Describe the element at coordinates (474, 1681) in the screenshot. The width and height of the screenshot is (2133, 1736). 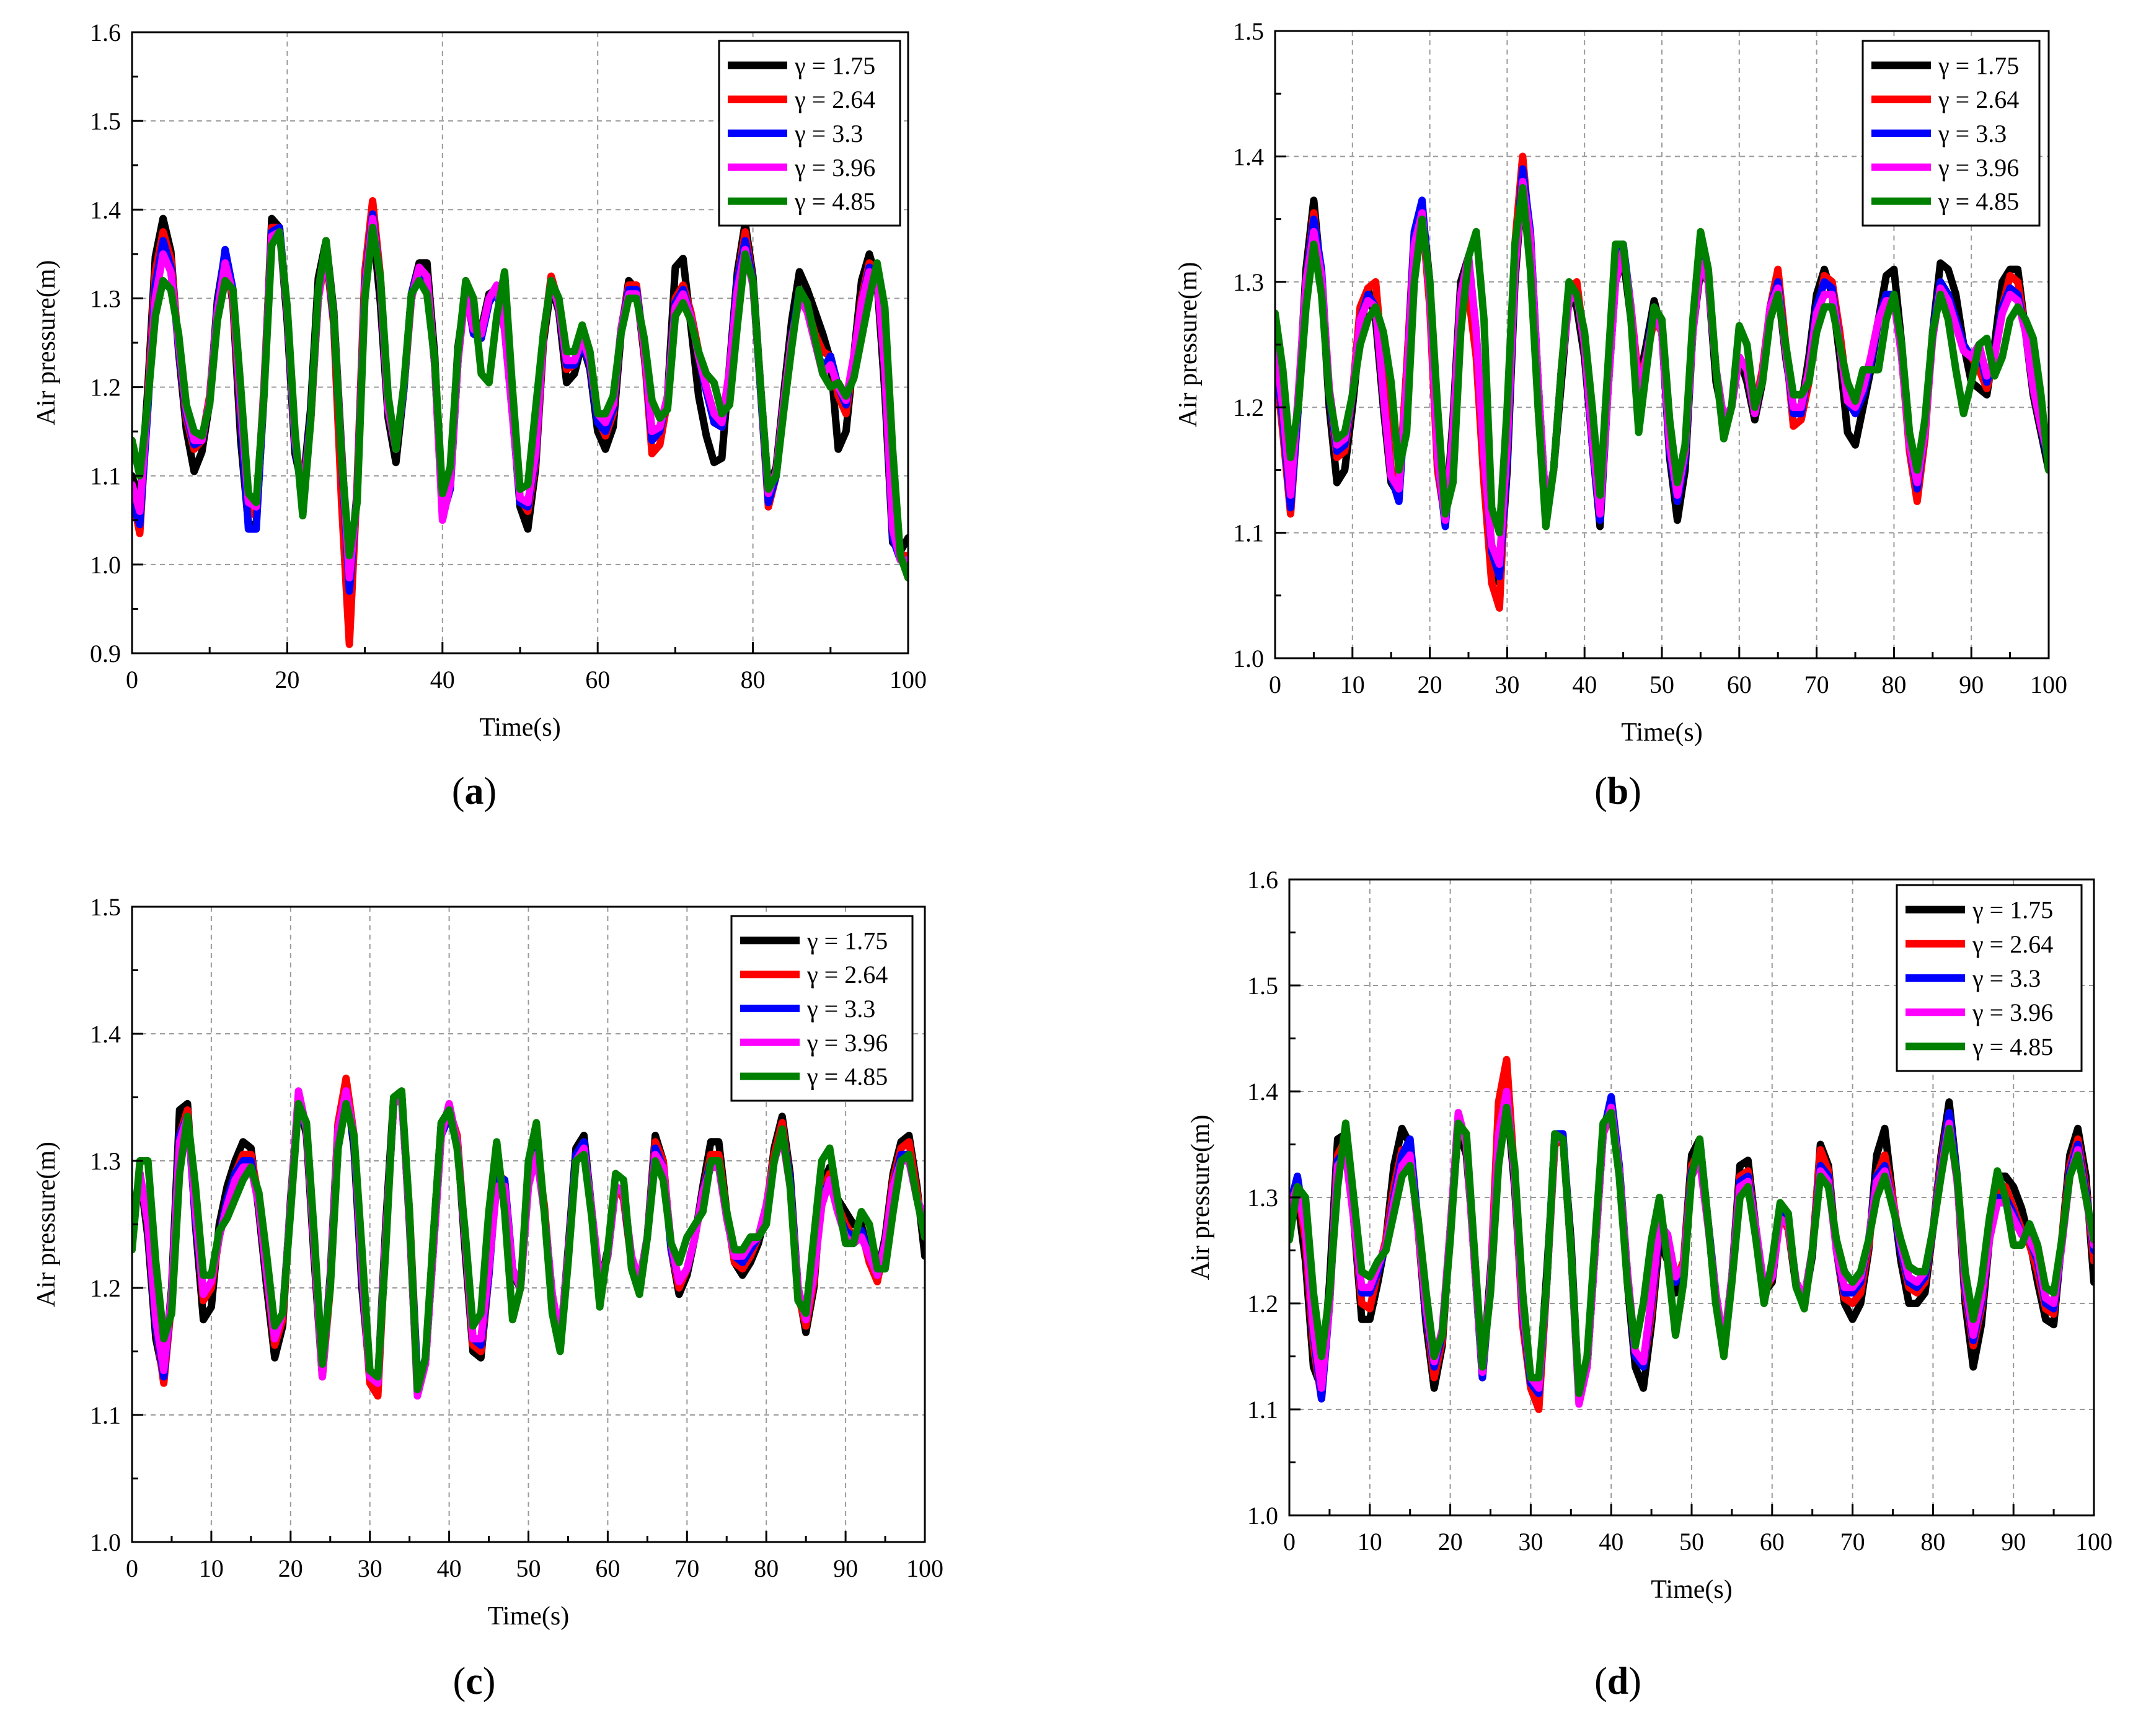
I see `panel-caption: (c)` at that location.